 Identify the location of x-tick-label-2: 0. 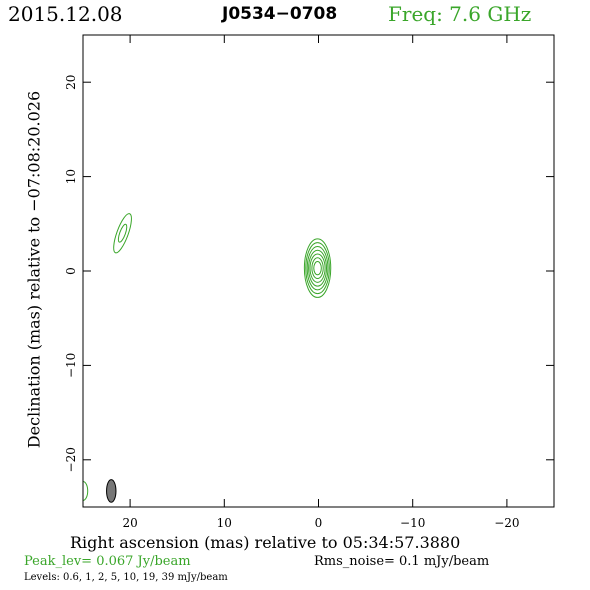
(319, 523).